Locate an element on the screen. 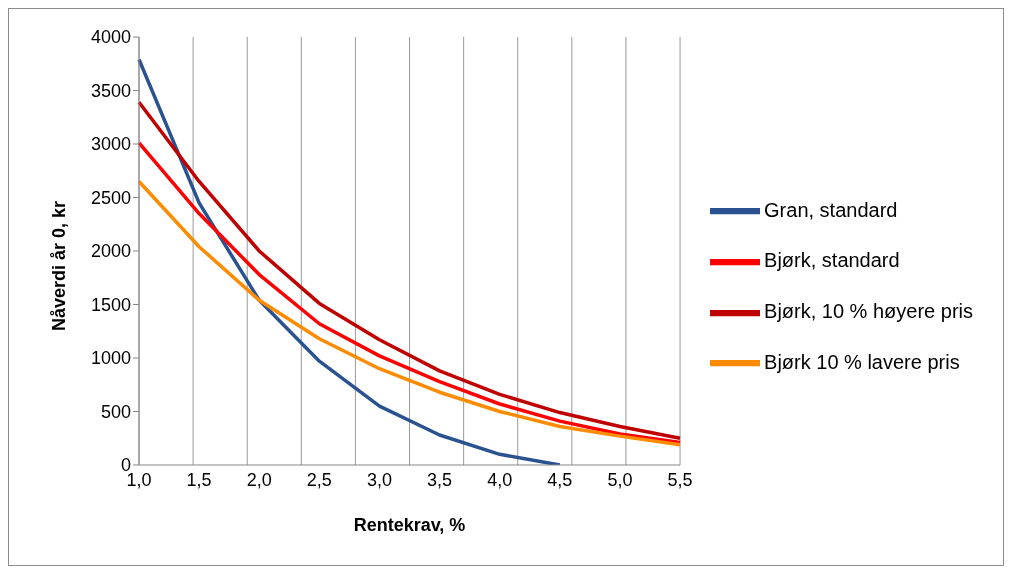 The height and width of the screenshot is (576, 1012). y-tick-label: 2500 is located at coordinates (110, 197).